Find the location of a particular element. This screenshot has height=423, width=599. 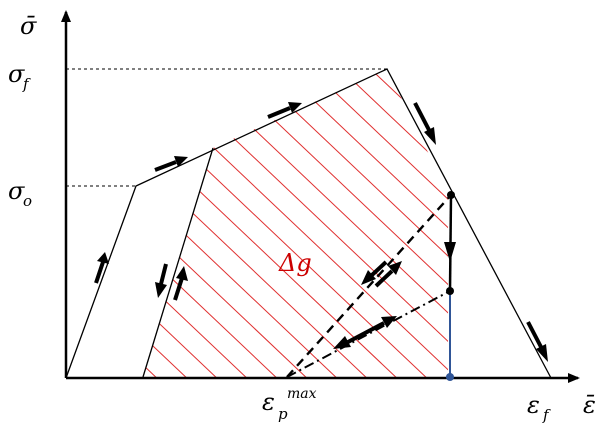

dash-dot-line-lower is located at coordinates (368, 334).